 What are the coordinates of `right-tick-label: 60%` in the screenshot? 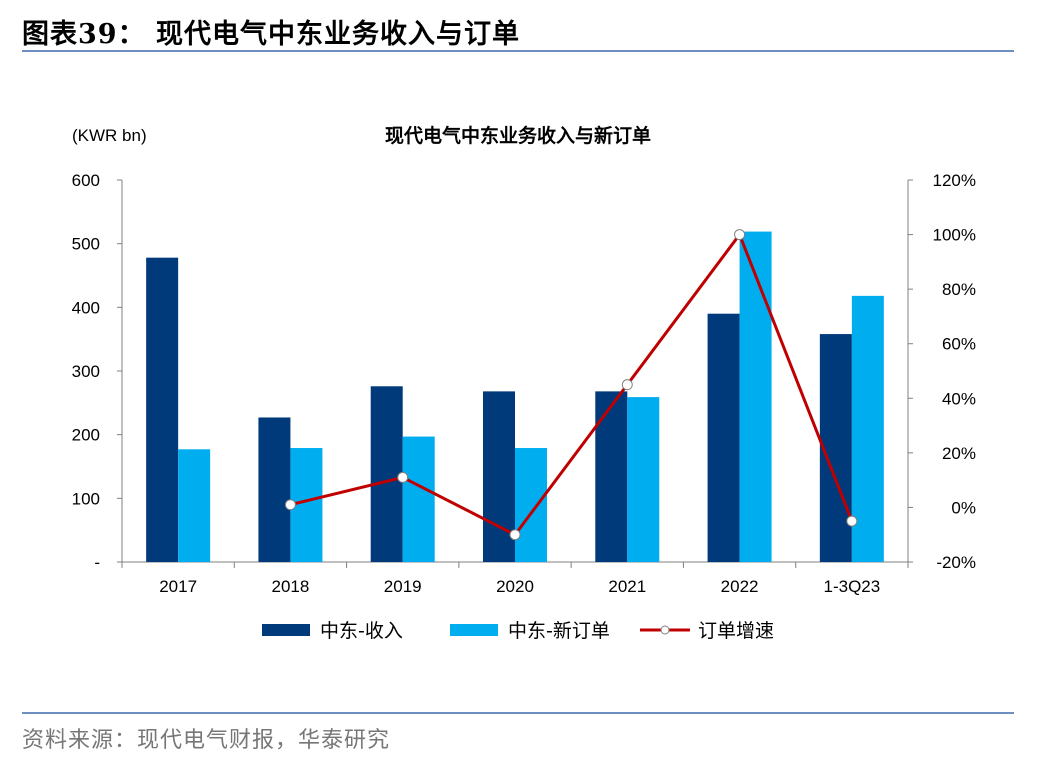 It's located at (959, 344).